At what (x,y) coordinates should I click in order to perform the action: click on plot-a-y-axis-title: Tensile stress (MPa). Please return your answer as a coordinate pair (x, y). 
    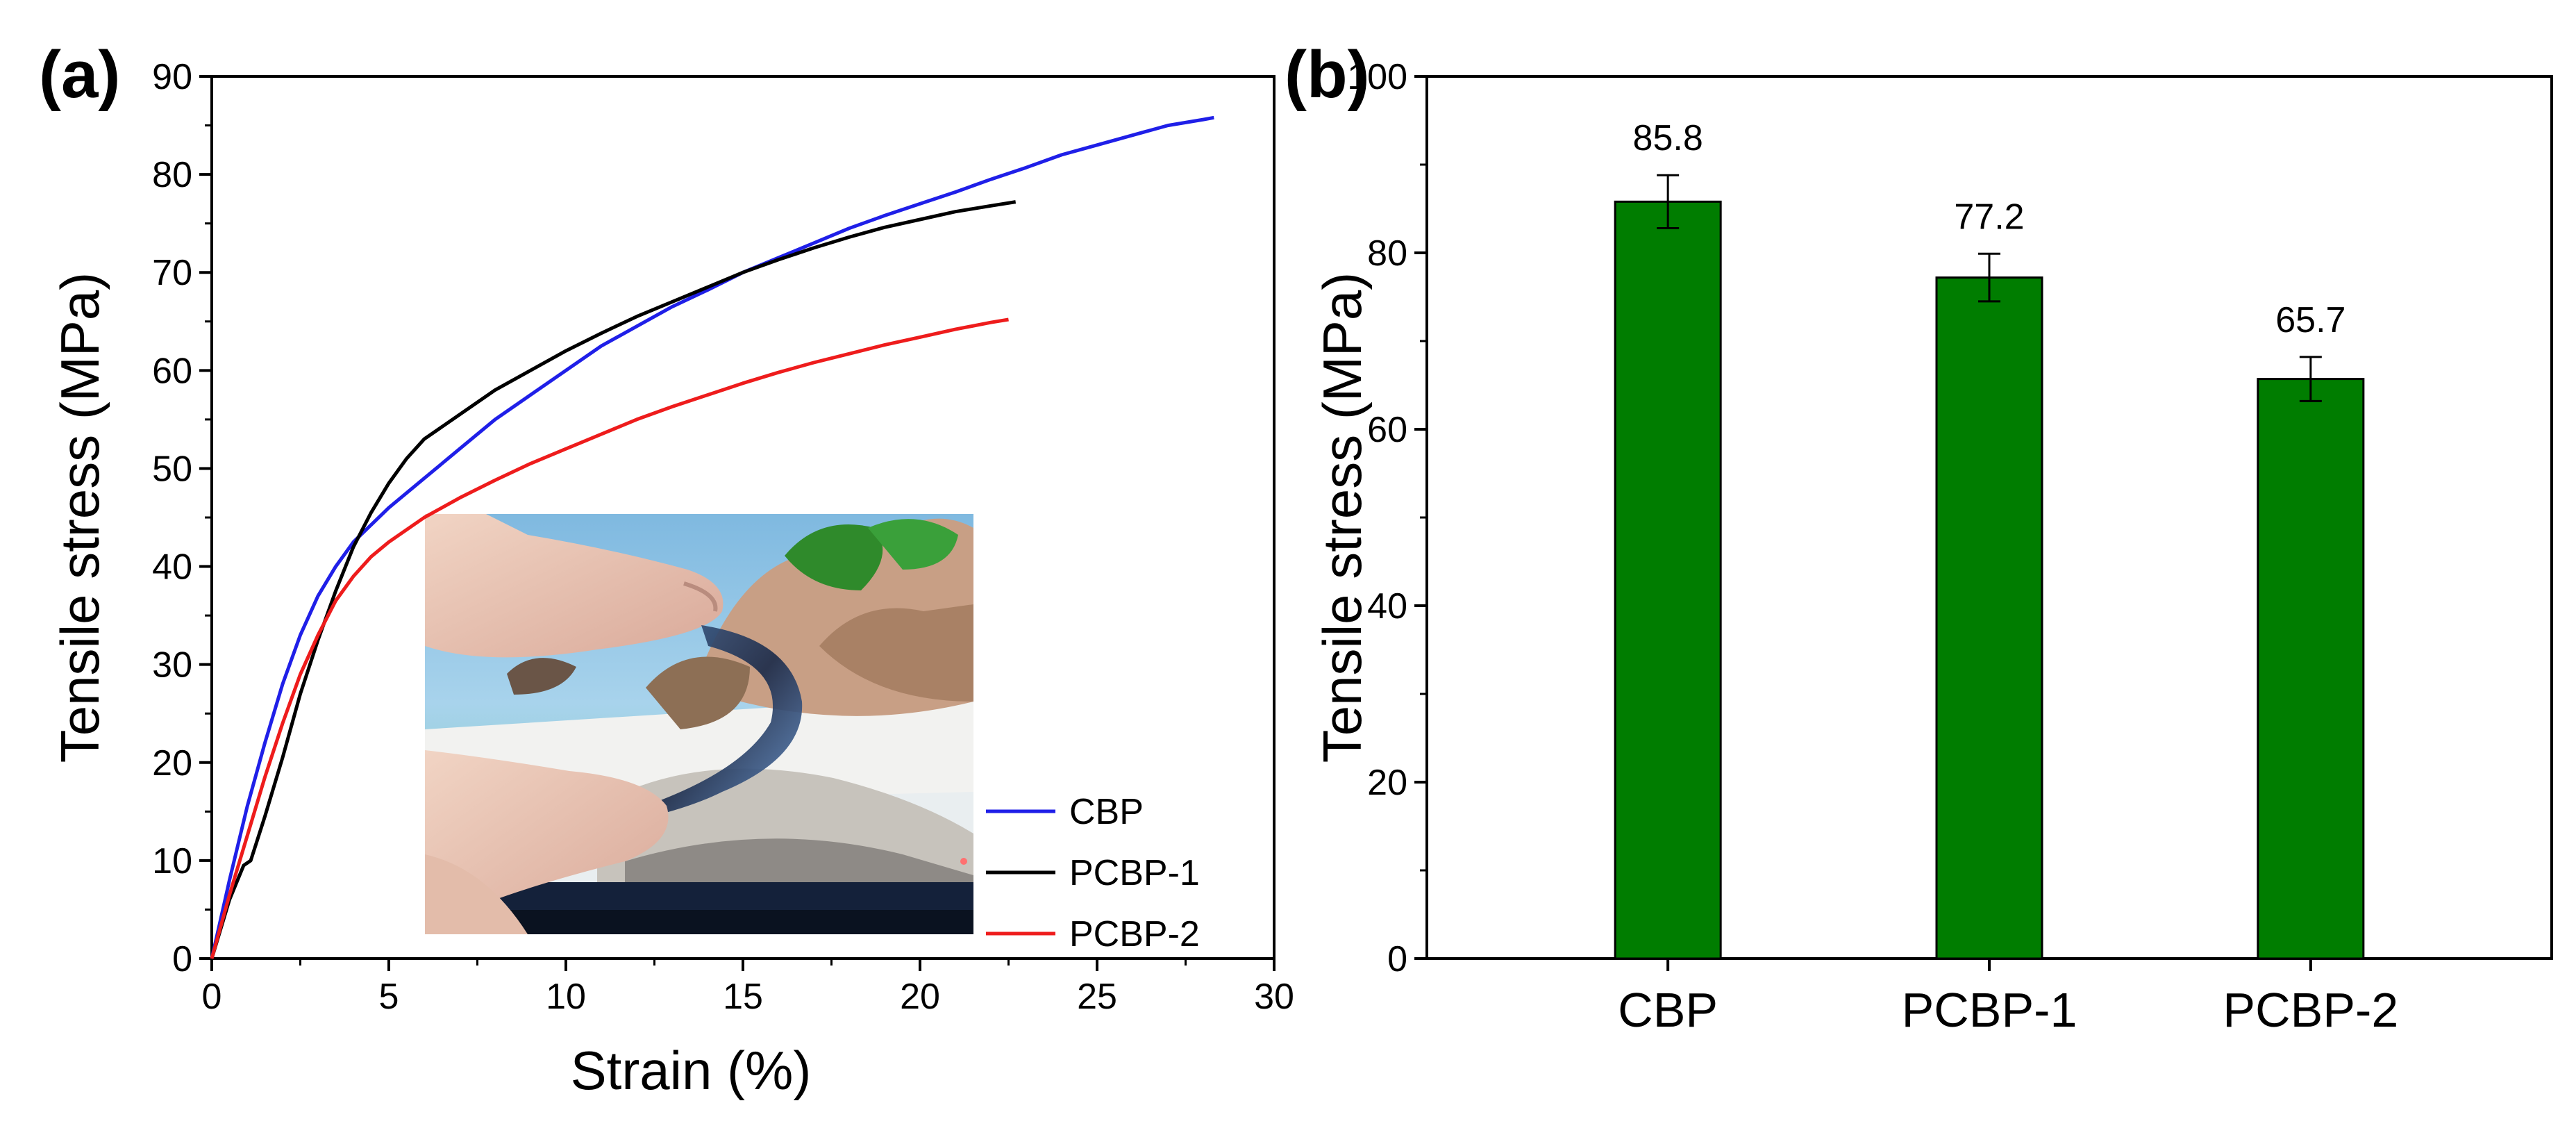
    Looking at the image, I should click on (79, 517).